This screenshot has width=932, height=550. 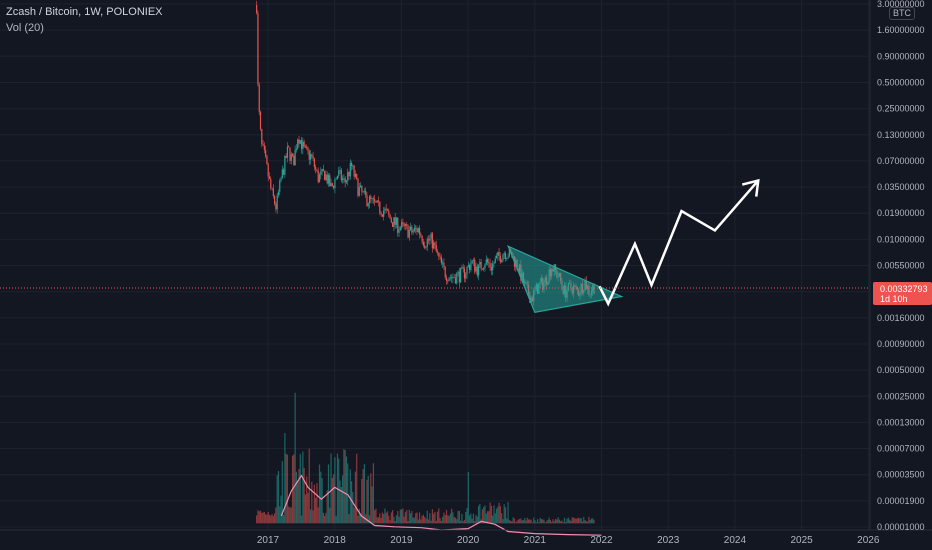 I want to click on currency-badge: BTC, so click(x=902, y=13).